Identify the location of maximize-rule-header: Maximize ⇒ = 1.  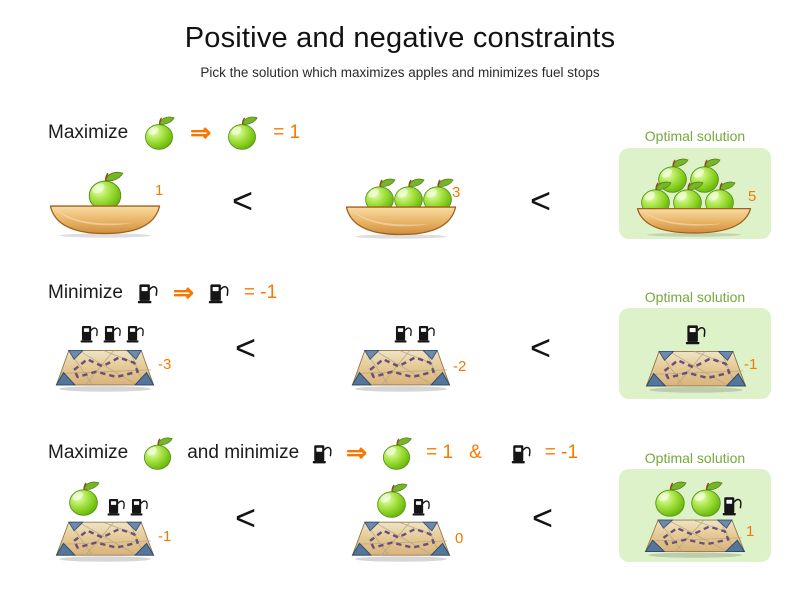
(174, 133).